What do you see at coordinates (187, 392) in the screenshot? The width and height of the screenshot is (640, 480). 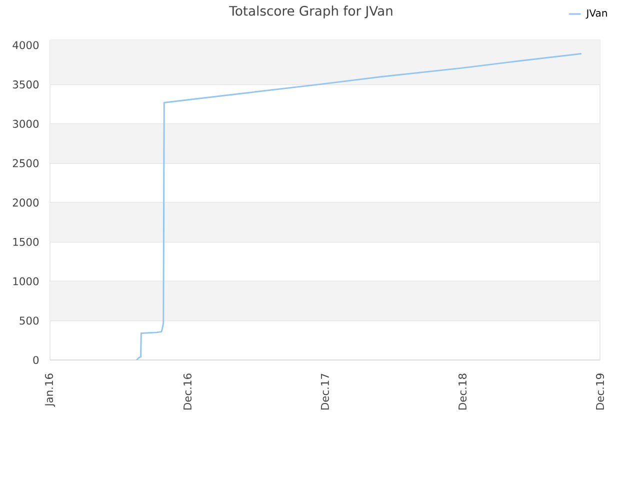 I see `x-tick-label: Dec.16` at bounding box center [187, 392].